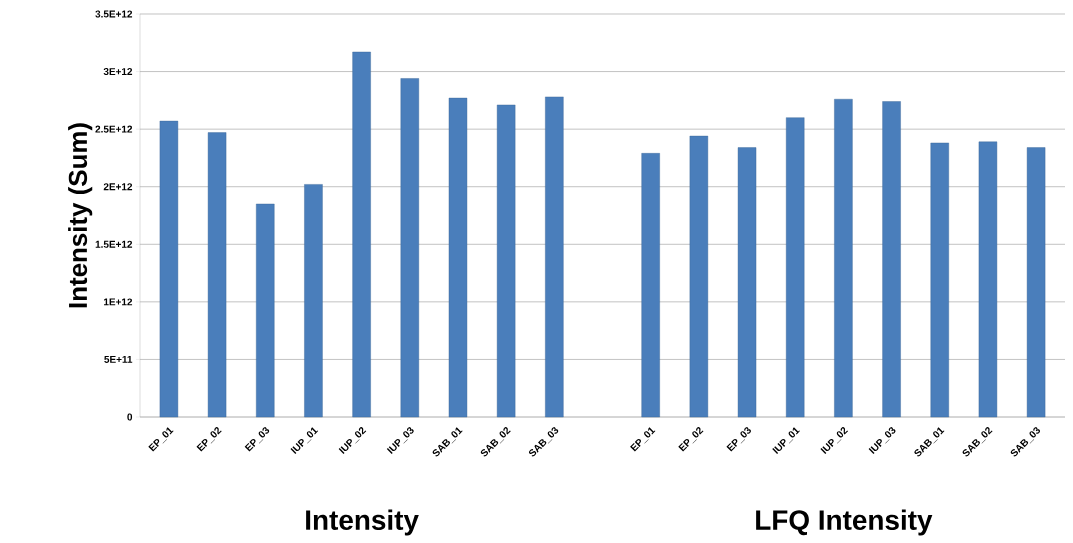 The width and height of the screenshot is (1073, 543). Describe the element at coordinates (114, 129) in the screenshot. I see `y-tick-label: 2.5E+12` at that location.